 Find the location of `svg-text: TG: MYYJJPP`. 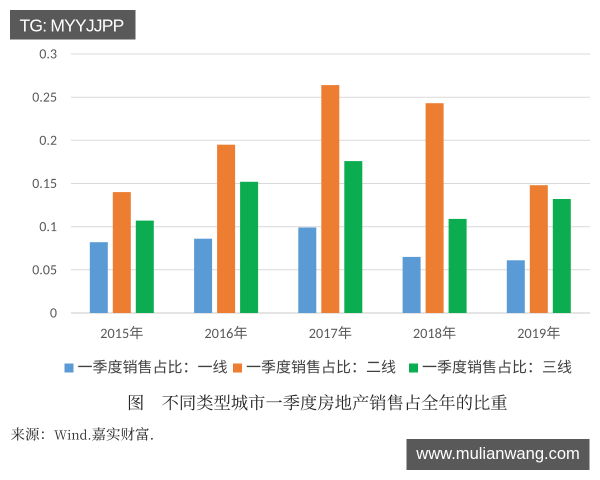

svg-text: TG: MYYJJPP is located at coordinates (72, 25).